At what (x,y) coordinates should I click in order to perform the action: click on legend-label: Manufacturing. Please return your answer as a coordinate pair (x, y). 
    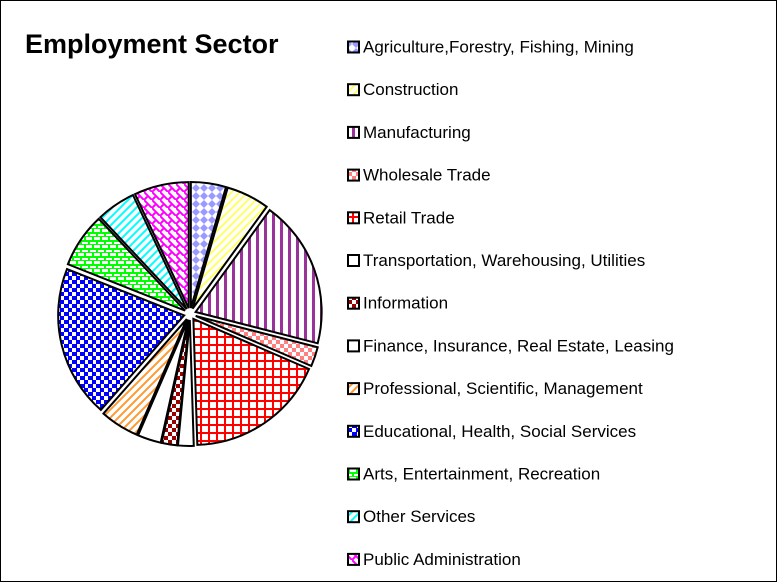
    Looking at the image, I should click on (417, 132).